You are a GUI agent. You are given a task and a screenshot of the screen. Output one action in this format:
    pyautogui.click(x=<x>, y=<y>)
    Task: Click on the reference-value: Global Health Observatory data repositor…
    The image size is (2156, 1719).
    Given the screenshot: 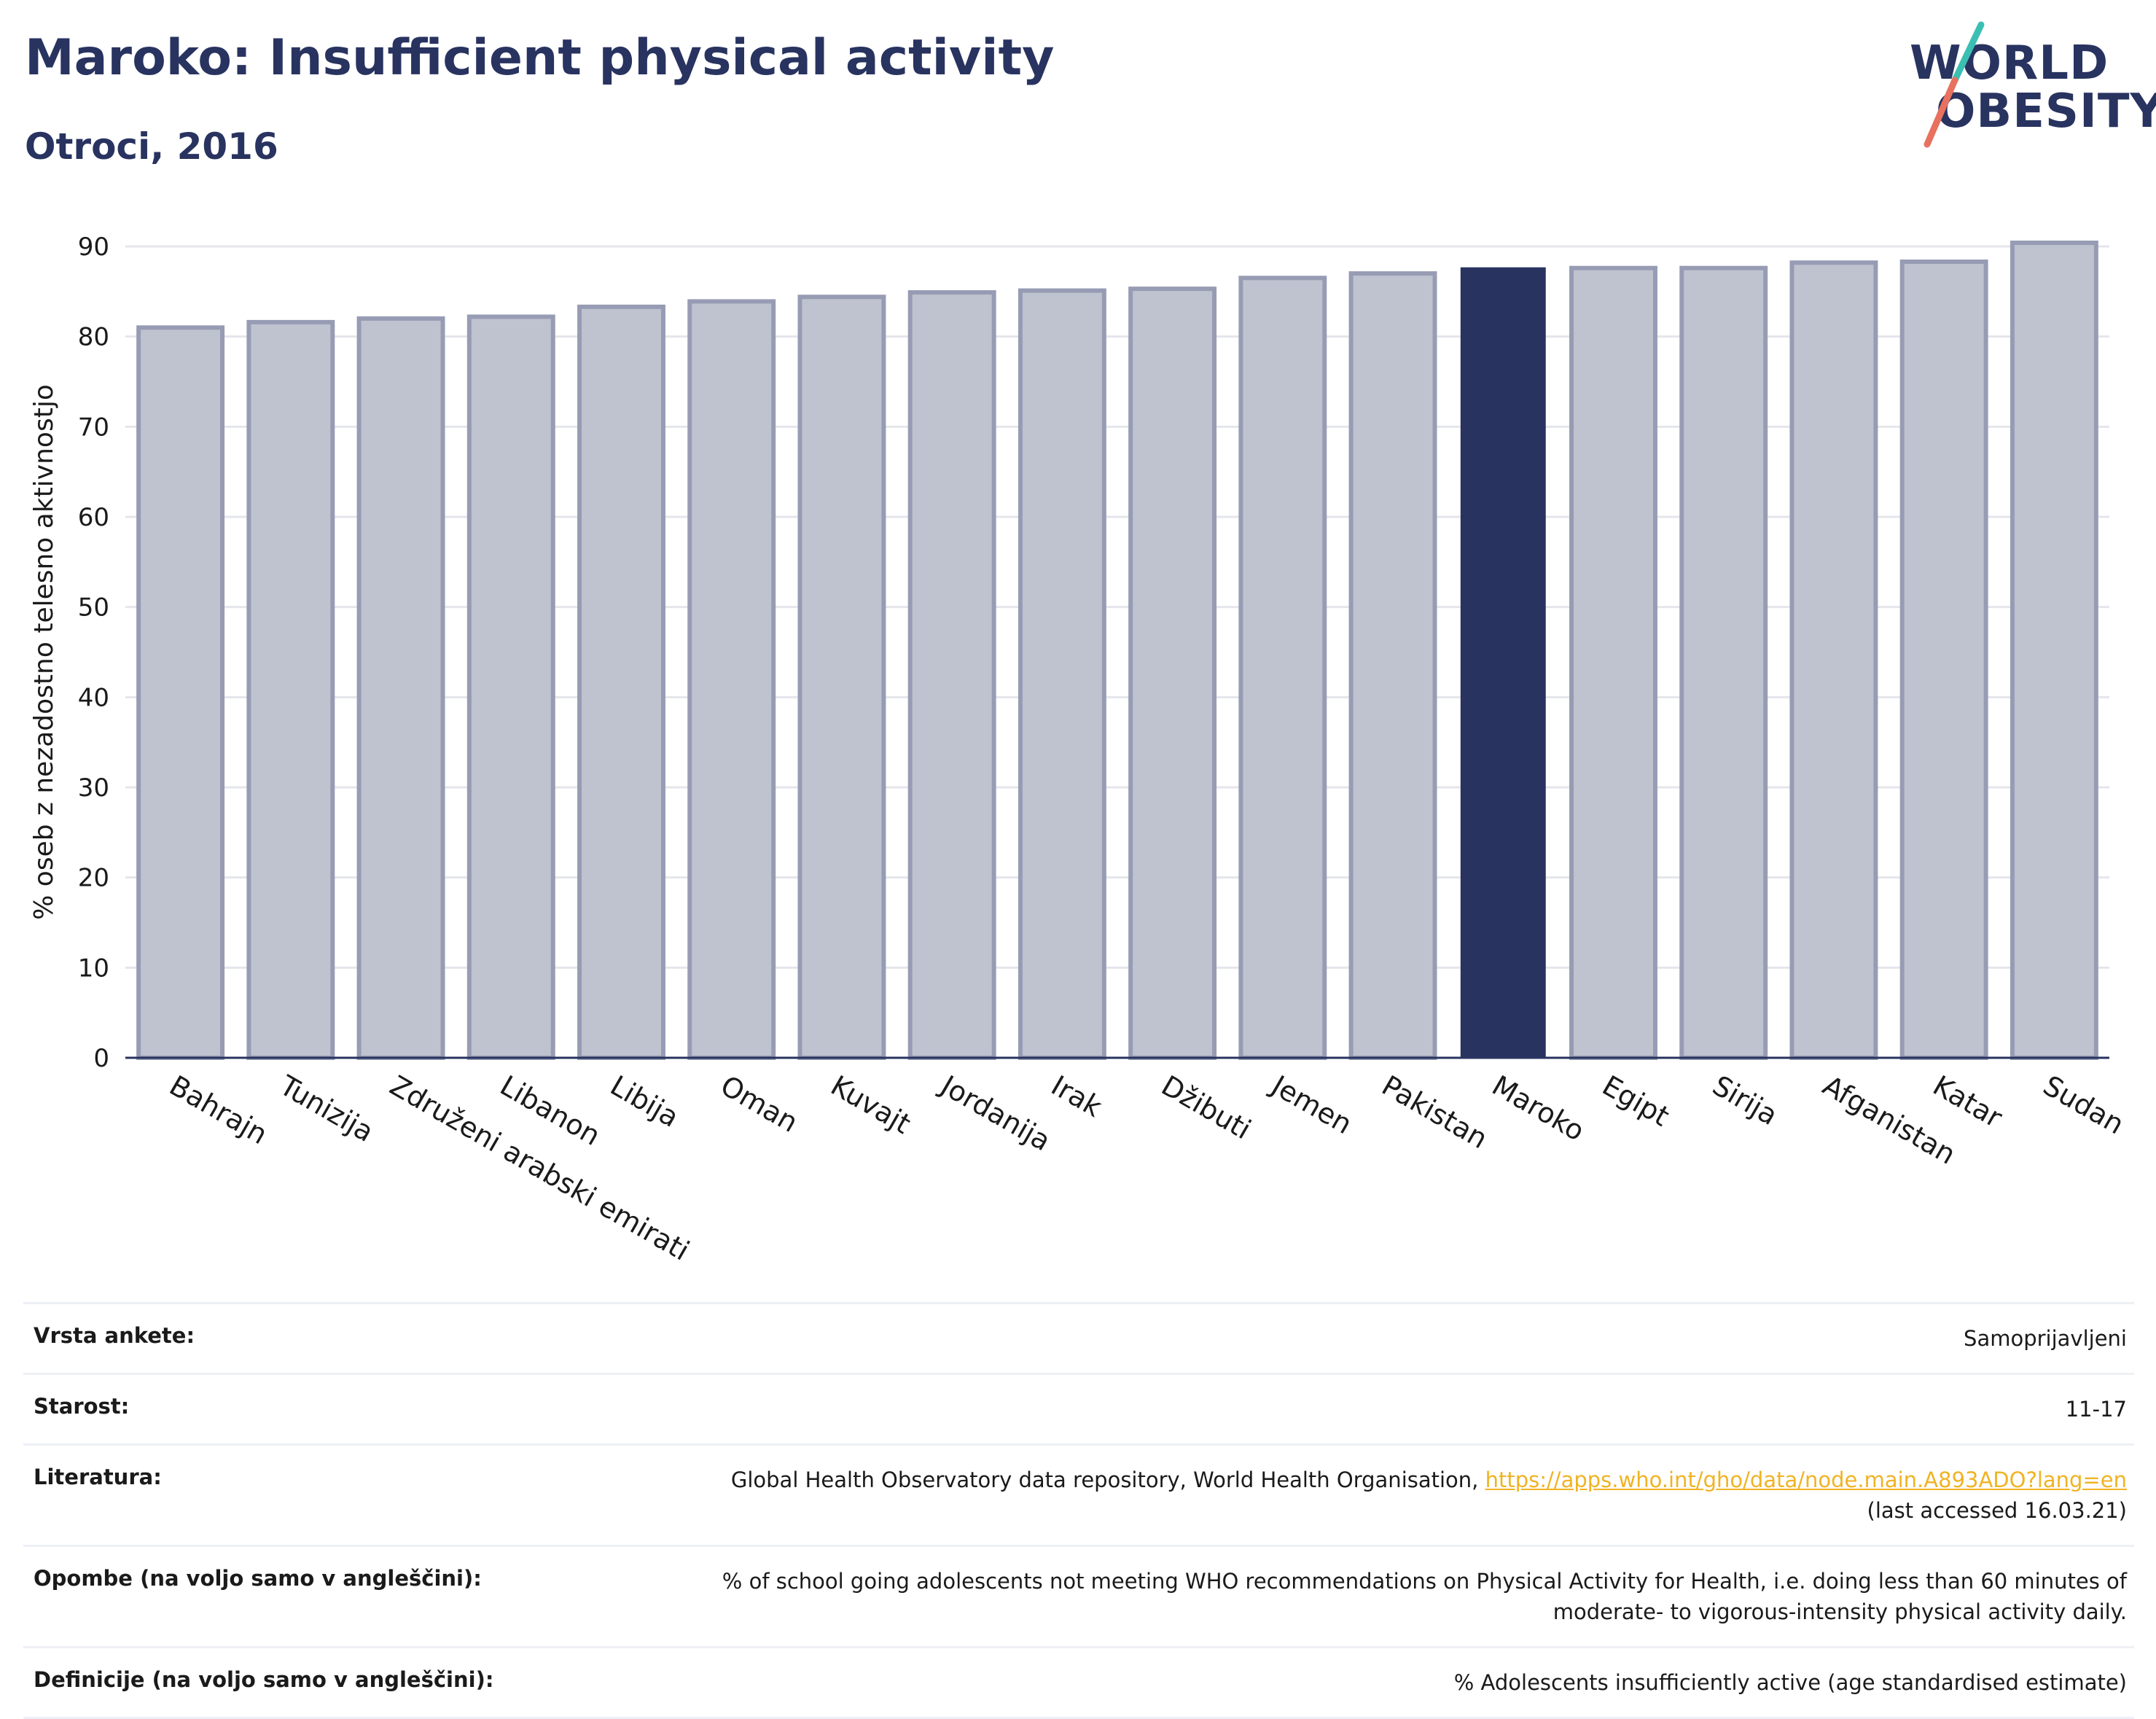 What is the action you would take?
    pyautogui.click(x=1345, y=1495)
    